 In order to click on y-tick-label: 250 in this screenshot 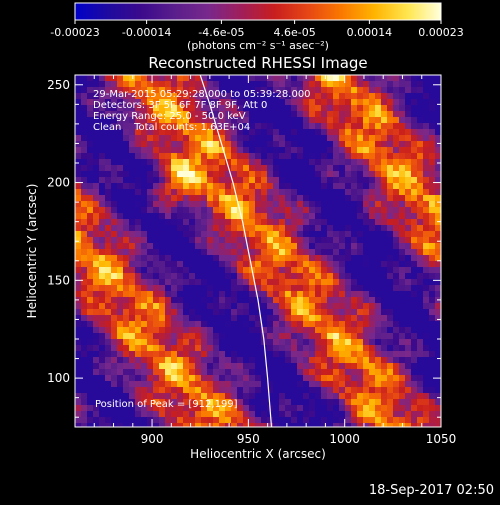, I will do `click(58, 85)`.